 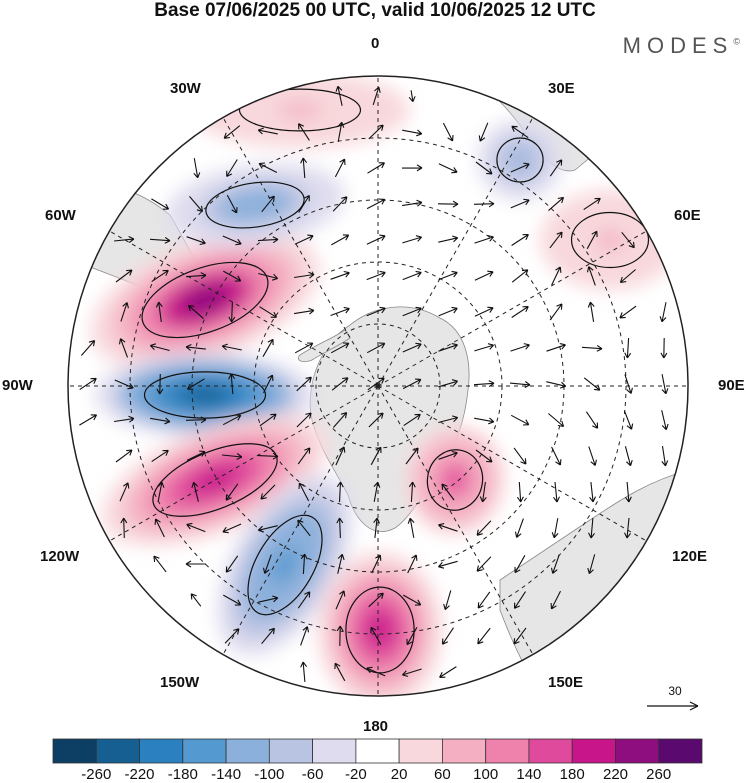 What do you see at coordinates (731, 385) in the screenshot?
I see `lon-label-90e: 90E` at bounding box center [731, 385].